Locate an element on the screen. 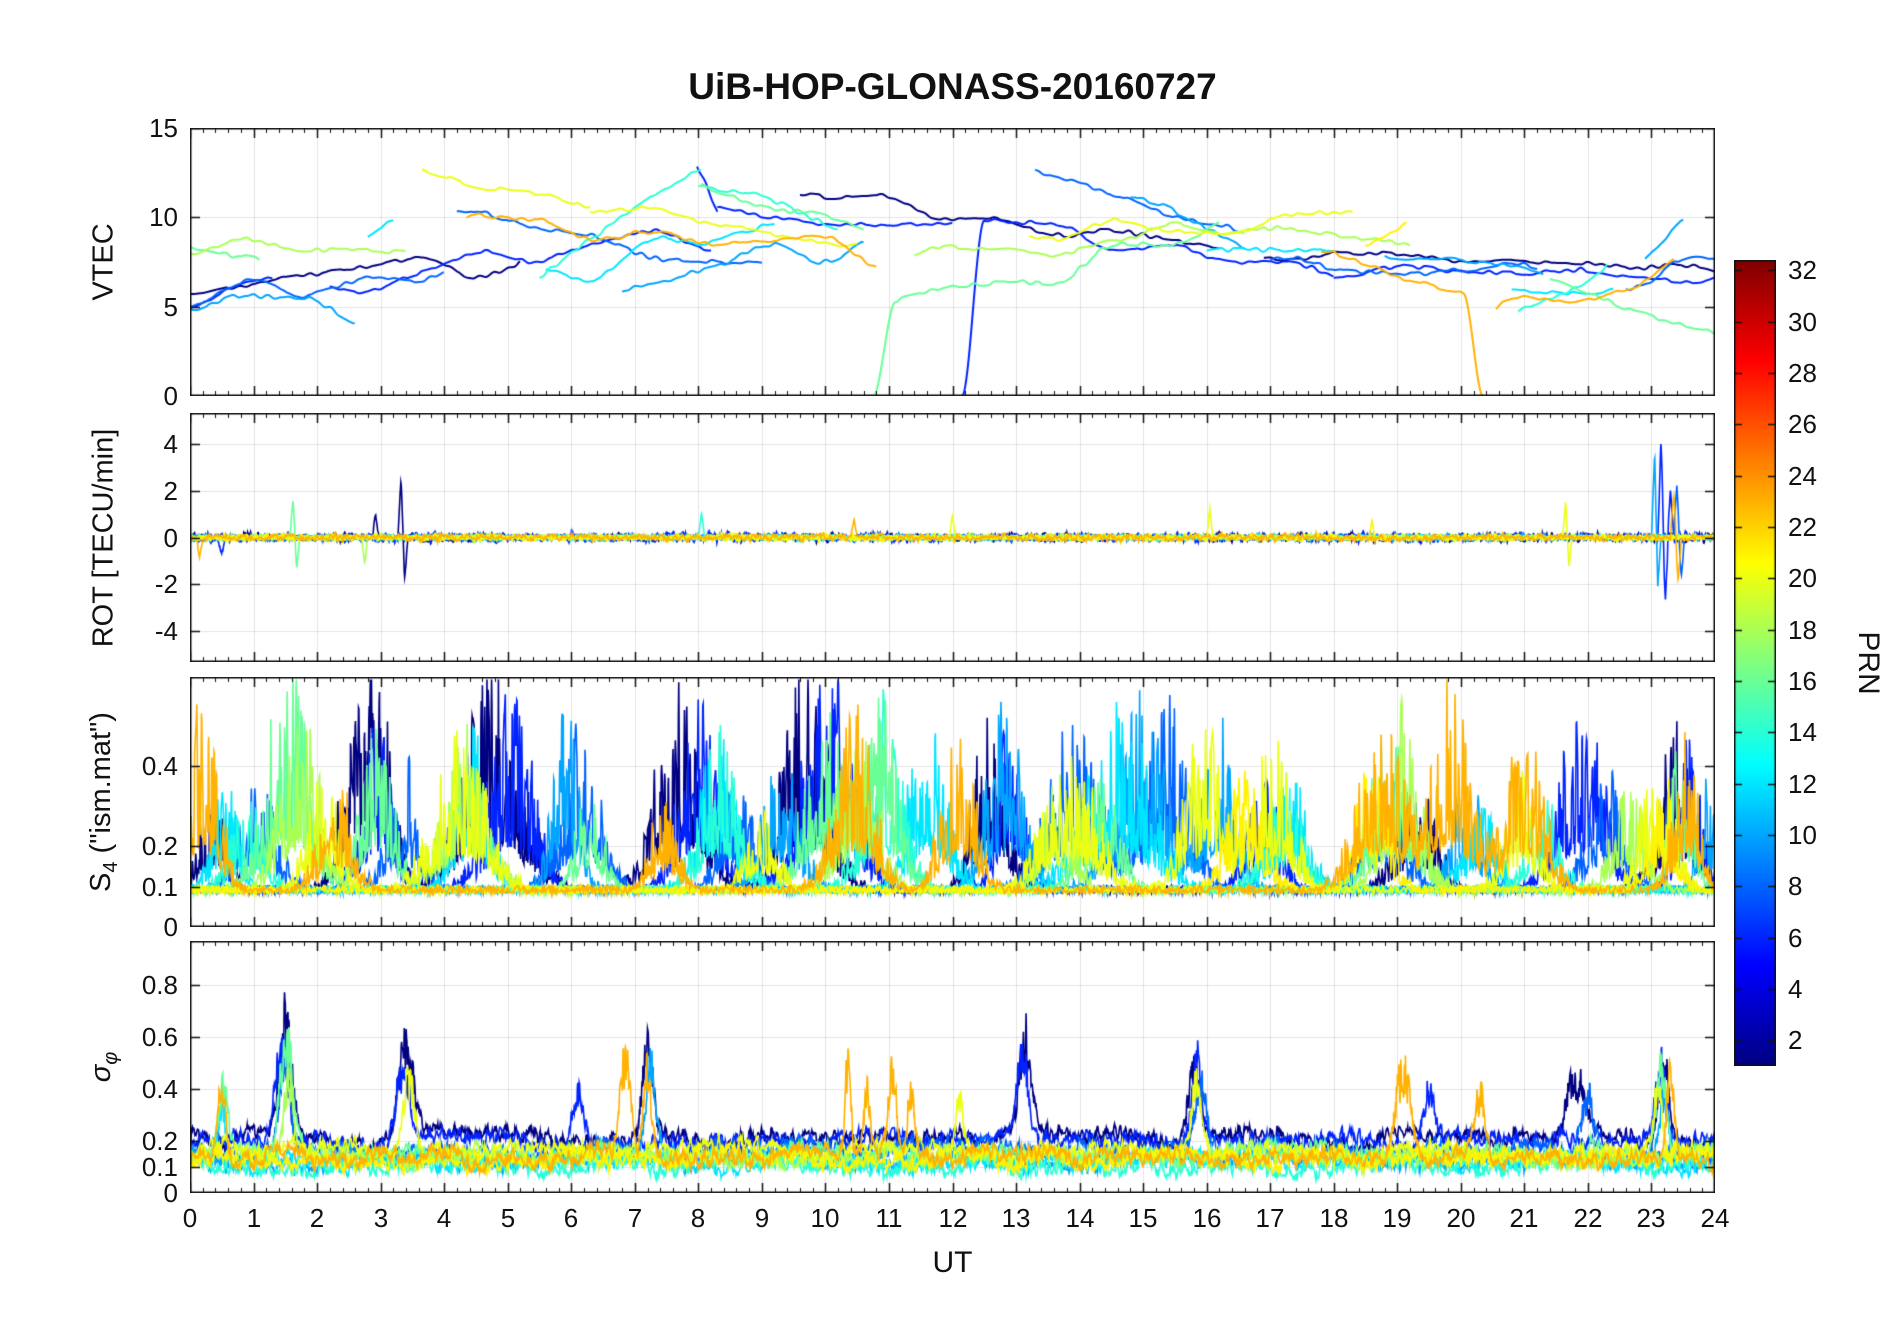  colorbar-tick-label: 8 is located at coordinates (1795, 886).